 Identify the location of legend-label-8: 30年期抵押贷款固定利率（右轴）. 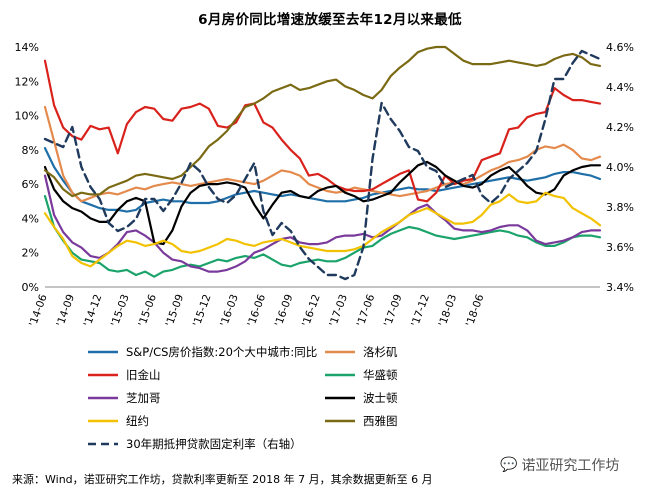
(214, 444).